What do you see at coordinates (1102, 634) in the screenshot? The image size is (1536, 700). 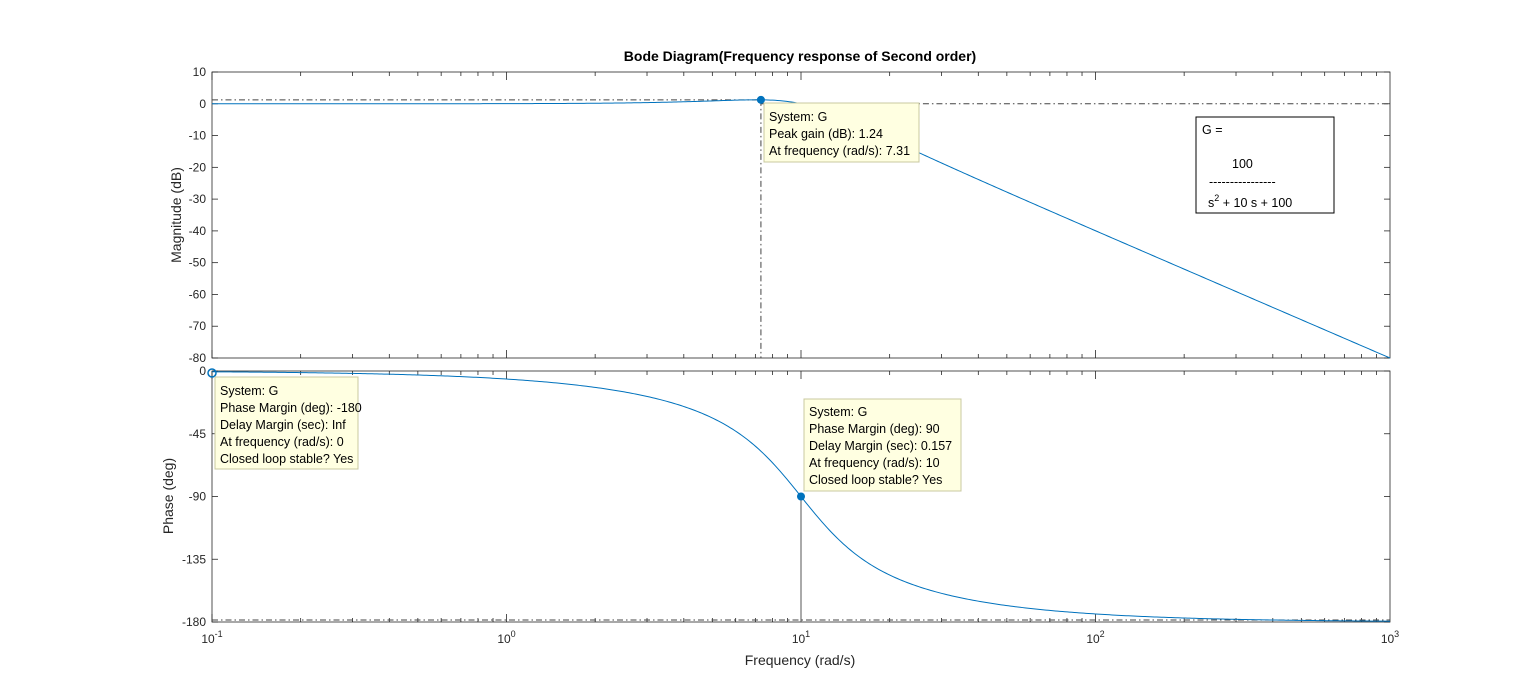 I see `x-tick-label-exponent: 2` at bounding box center [1102, 634].